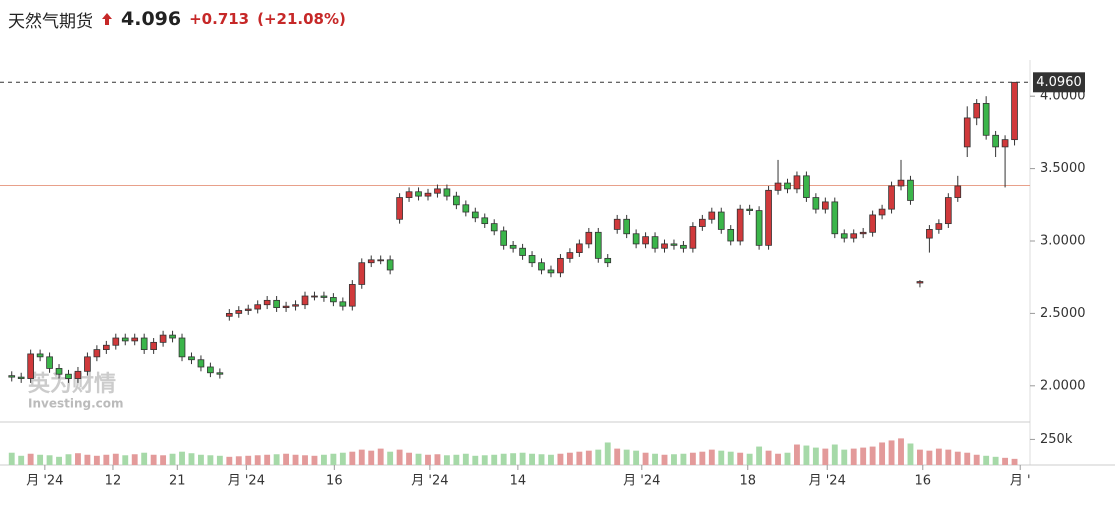 Image resolution: width=1115 pixels, height=505 pixels. Describe the element at coordinates (301, 19) in the screenshot. I see `change-pct: (+21.08%)` at that location.